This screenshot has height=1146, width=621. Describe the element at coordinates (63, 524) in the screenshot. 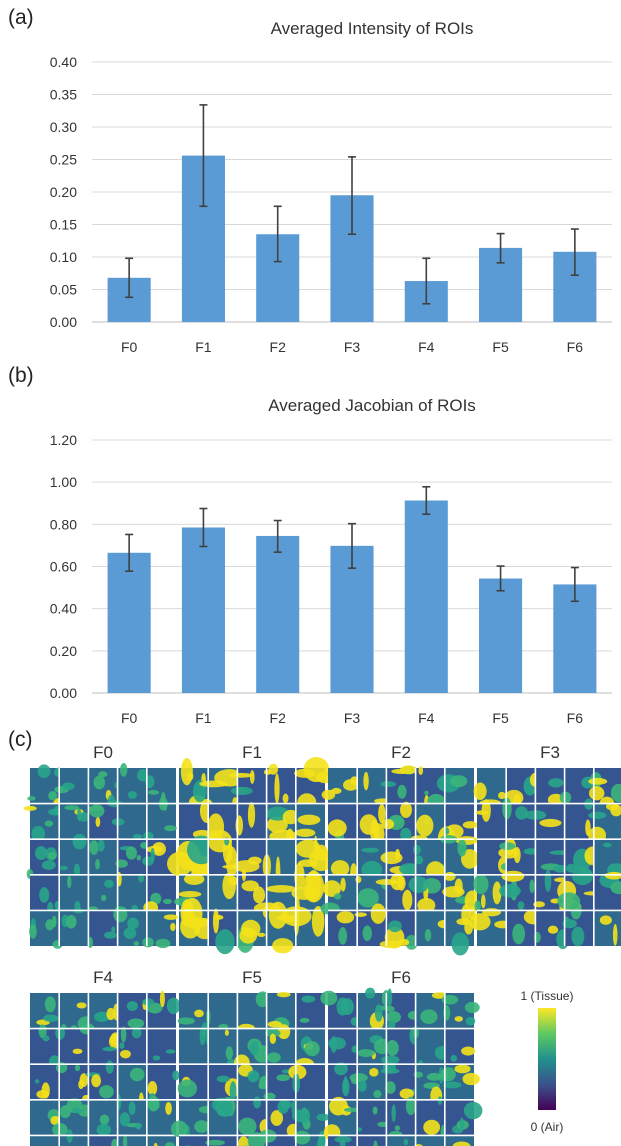

I see `y-tick-label: 0.80` at that location.